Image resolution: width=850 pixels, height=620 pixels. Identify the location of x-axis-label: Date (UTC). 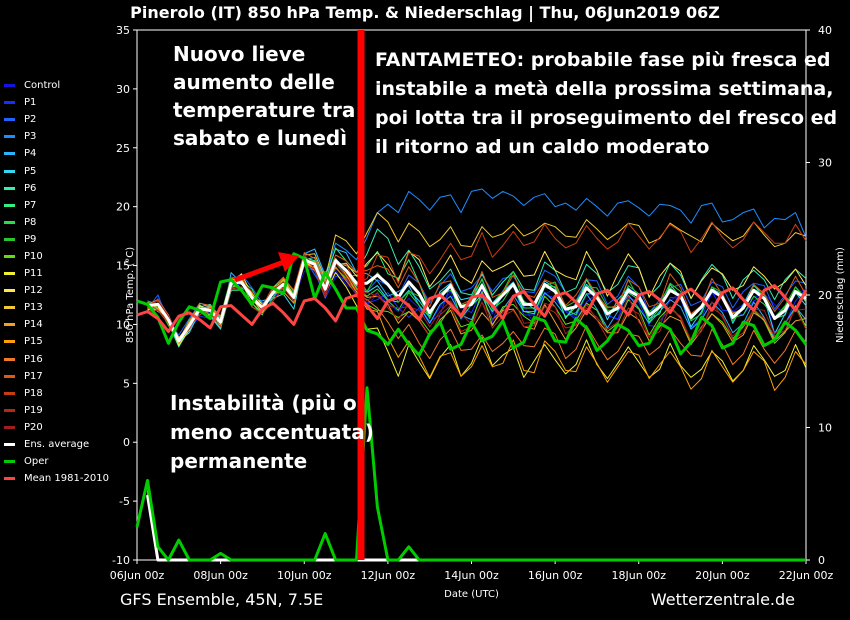
(471, 594).